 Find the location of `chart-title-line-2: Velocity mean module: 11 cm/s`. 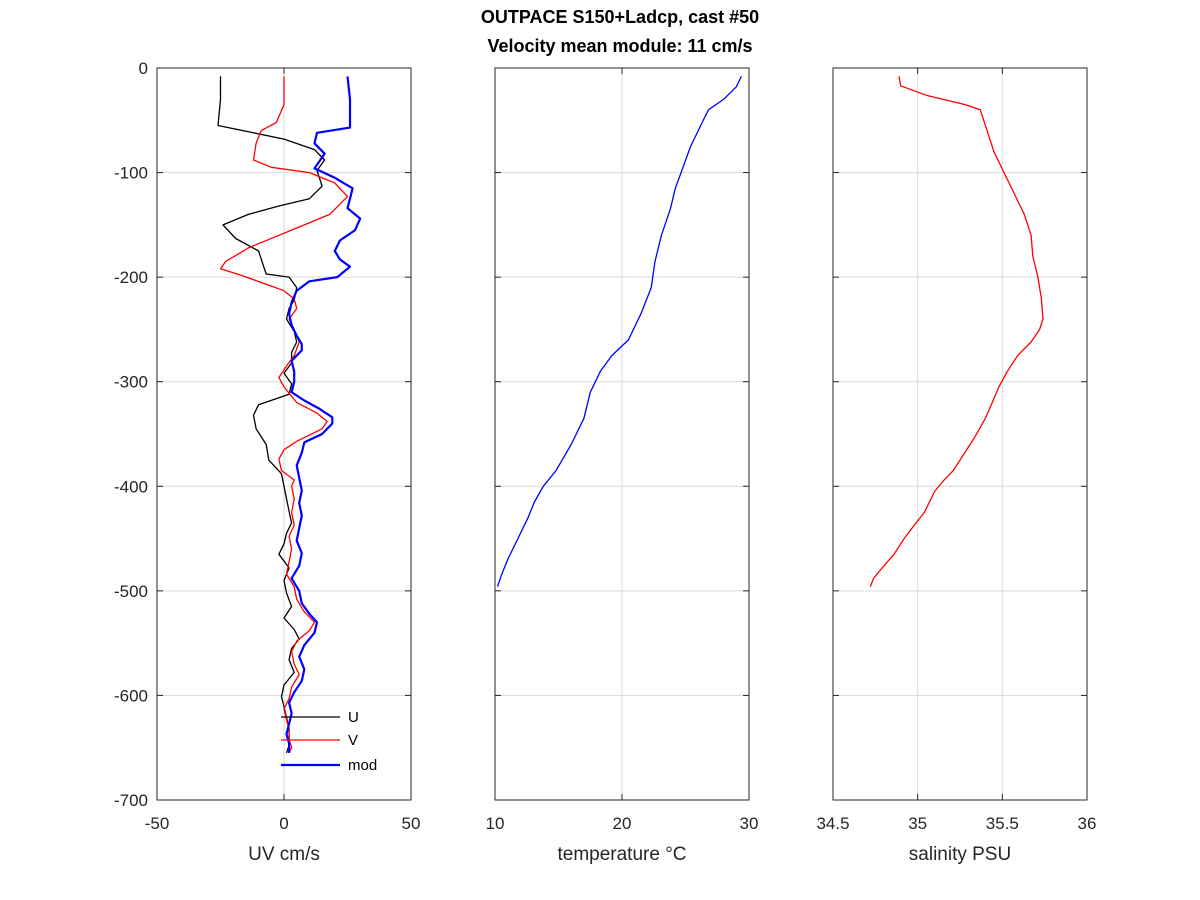

chart-title-line-2: Velocity mean module: 11 cm/s is located at coordinates (619, 46).